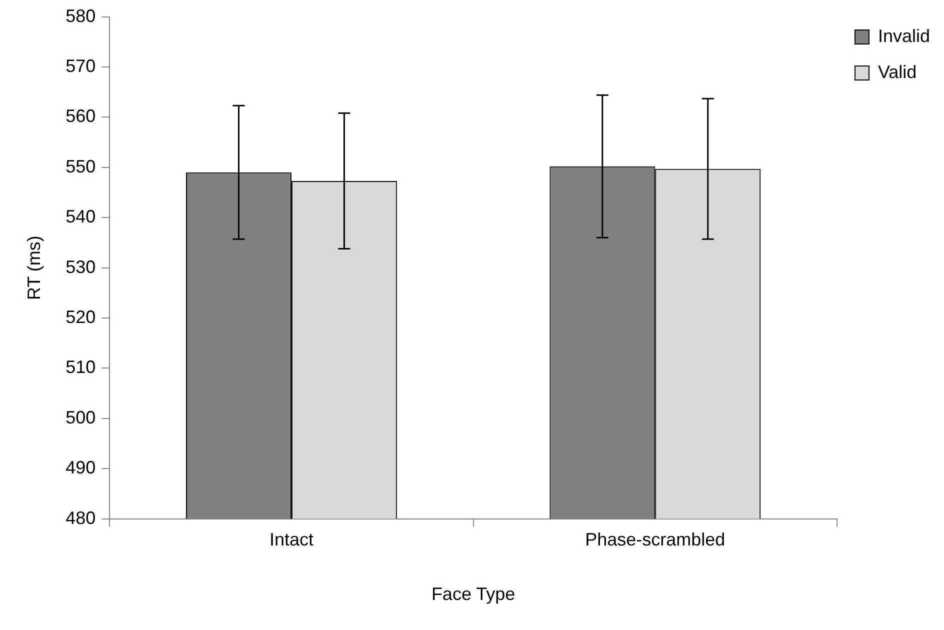 Image resolution: width=944 pixels, height=630 pixels. I want to click on y-axis-title: RT (ms), so click(34, 268).